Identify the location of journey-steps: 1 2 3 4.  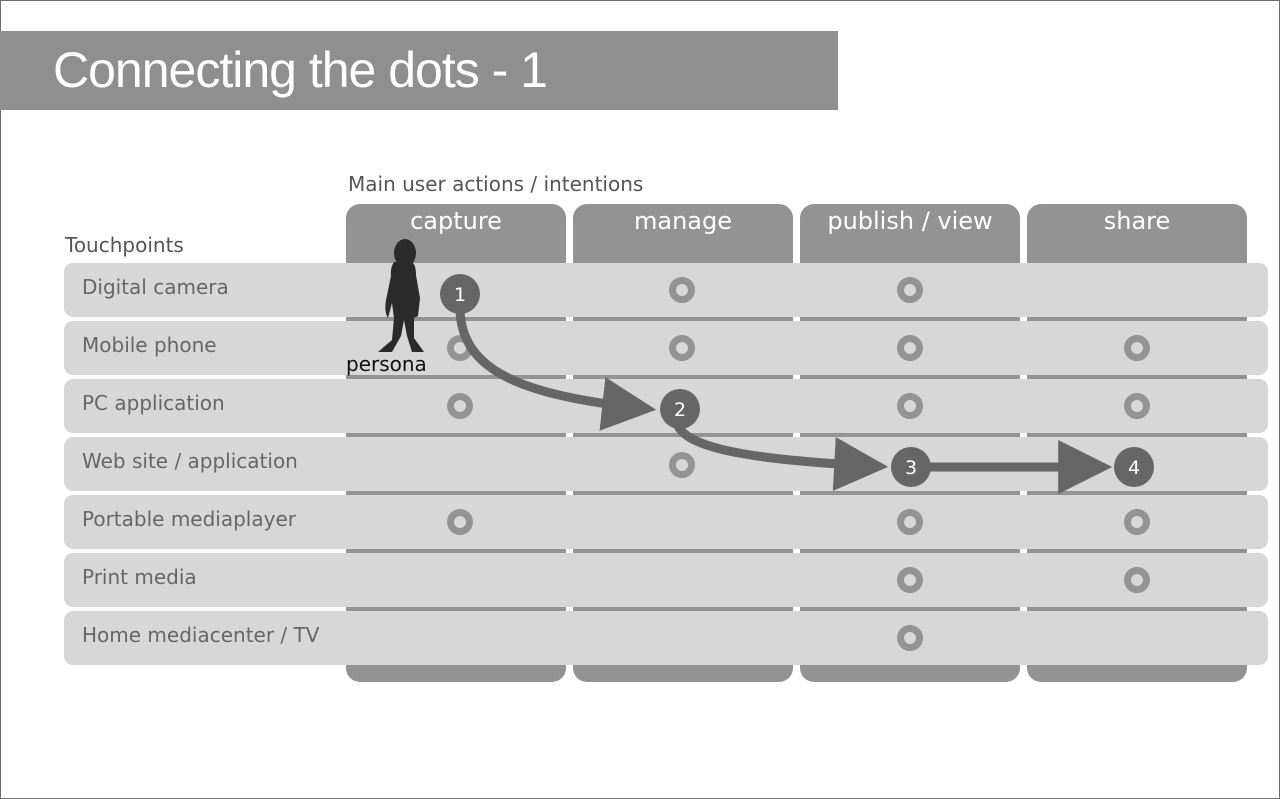
(797, 380).